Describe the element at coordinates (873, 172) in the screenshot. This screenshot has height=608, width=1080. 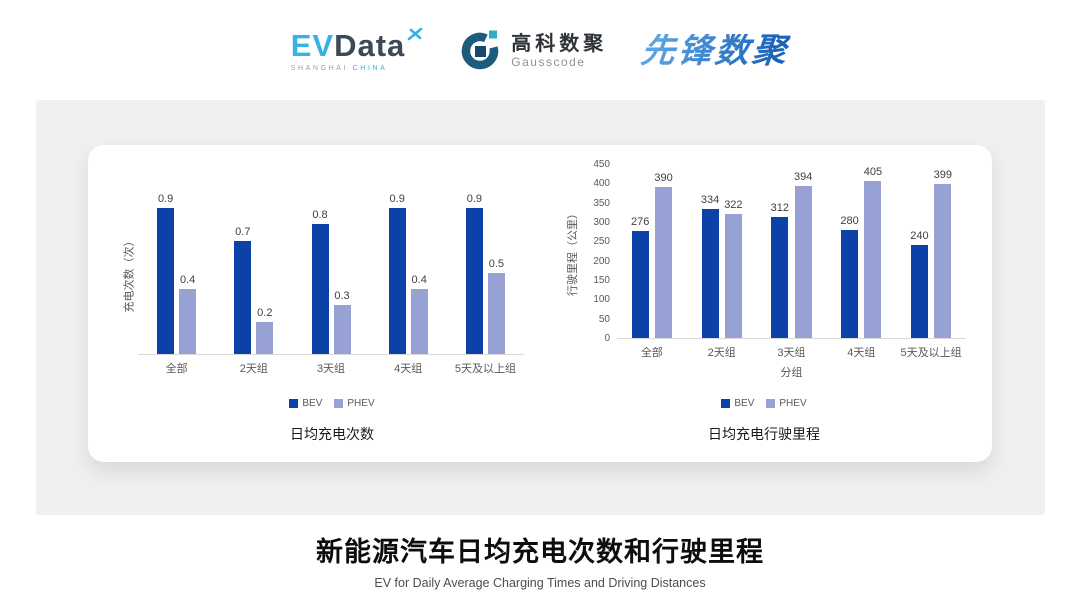
I see `bar-value-label: 405` at that location.